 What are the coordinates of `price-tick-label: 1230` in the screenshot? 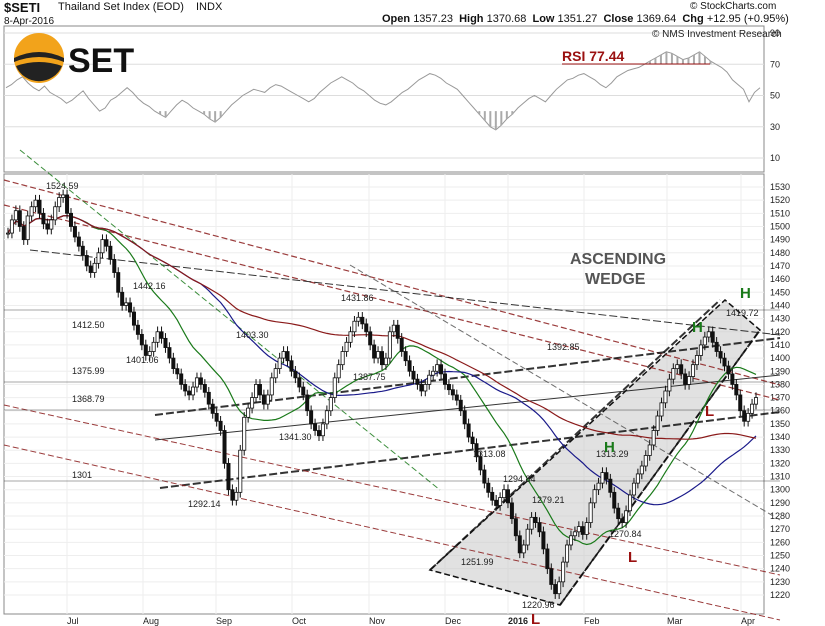 It's located at (780, 582).